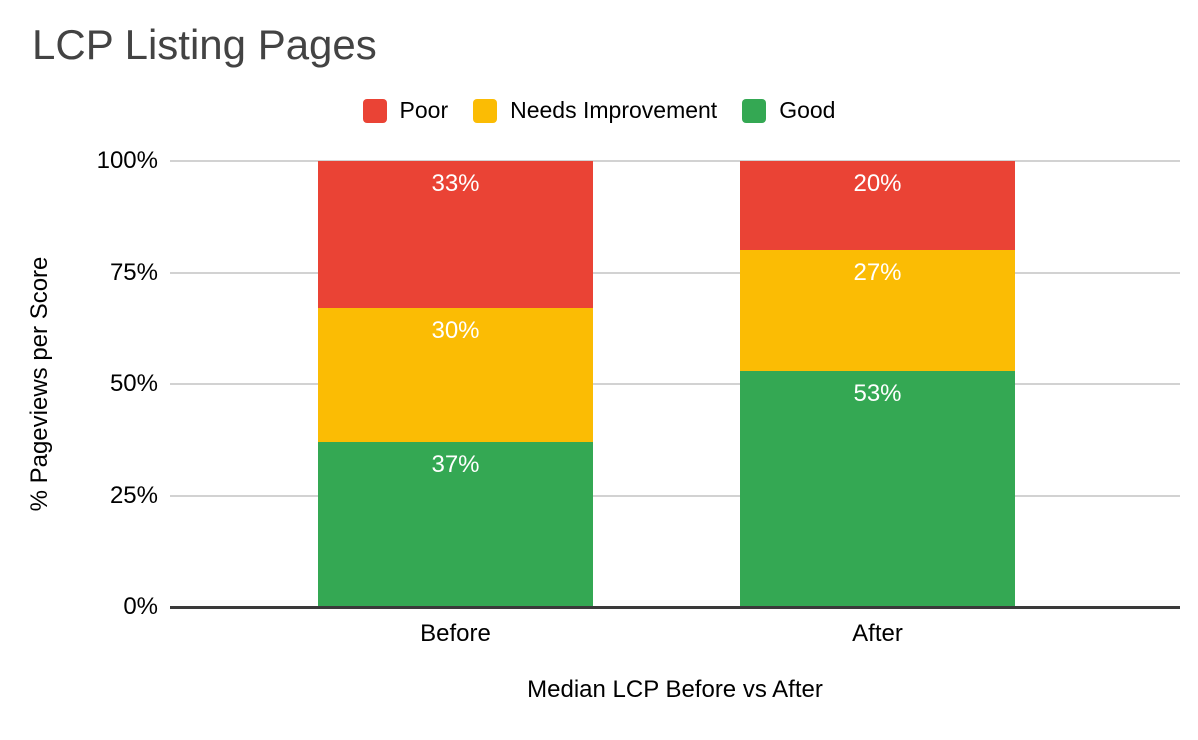 This screenshot has height=740, width=1198. Describe the element at coordinates (455, 524) in the screenshot. I see `bar-segment-before-good: 37%` at that location.